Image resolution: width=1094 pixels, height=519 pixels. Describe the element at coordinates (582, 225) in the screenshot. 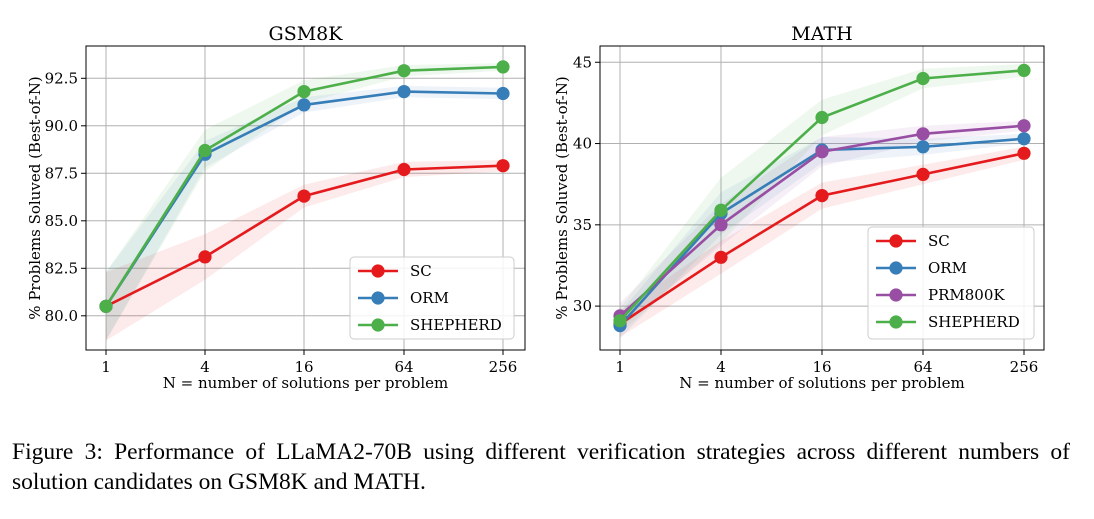

I see `y-tick-label: 35` at that location.